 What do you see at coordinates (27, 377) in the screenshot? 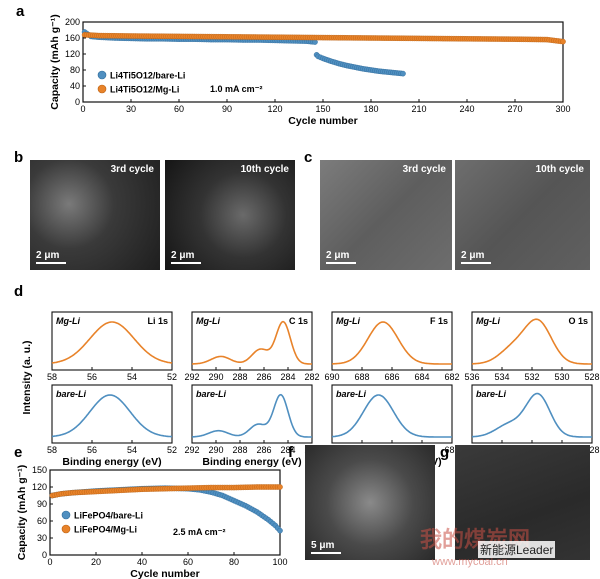
I see `xps-y-axis-label: Intensity (a. u.)` at bounding box center [27, 377].